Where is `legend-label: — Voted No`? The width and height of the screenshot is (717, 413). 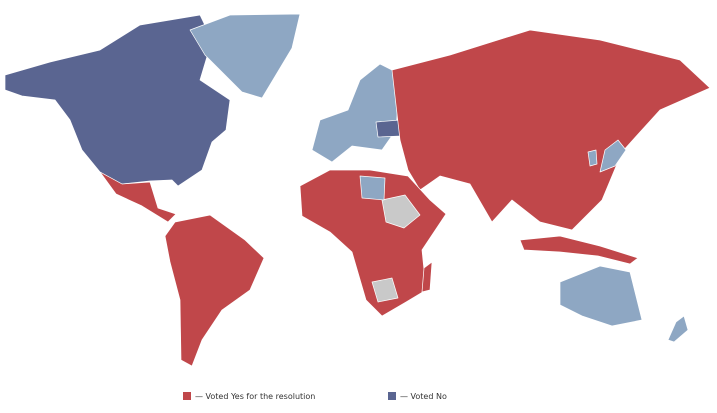
legend-label: — Voted No is located at coordinates (423, 396).